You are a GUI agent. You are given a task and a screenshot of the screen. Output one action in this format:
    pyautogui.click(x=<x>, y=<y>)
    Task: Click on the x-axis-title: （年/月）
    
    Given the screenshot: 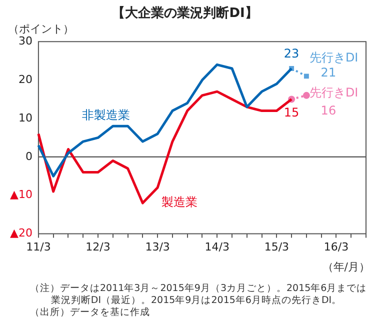 What is the action you would take?
    pyautogui.click(x=346, y=267)
    